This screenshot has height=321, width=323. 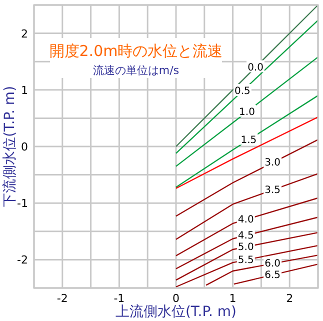 I want to click on series-label: 6.5, so click(x=272, y=275).